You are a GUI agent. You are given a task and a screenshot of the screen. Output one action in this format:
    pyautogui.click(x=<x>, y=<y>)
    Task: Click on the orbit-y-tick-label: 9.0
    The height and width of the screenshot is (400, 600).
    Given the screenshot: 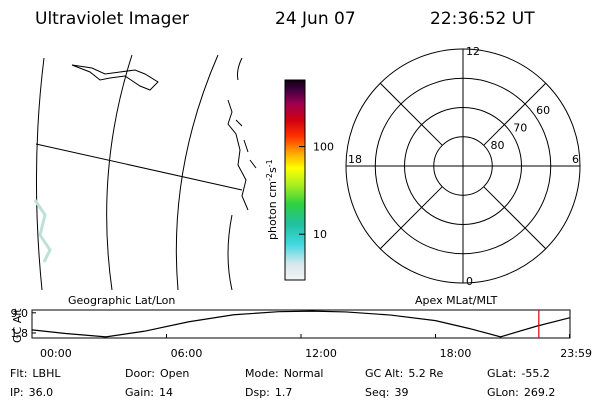 What is the action you would take?
    pyautogui.click(x=20, y=313)
    